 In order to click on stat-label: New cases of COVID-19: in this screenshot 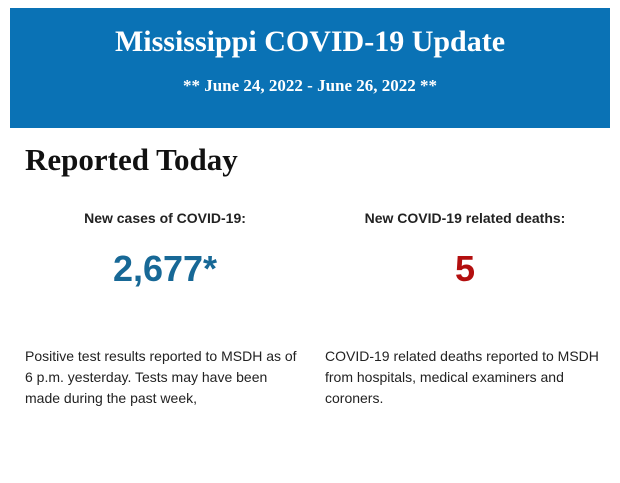, I will do `click(165, 218)`.